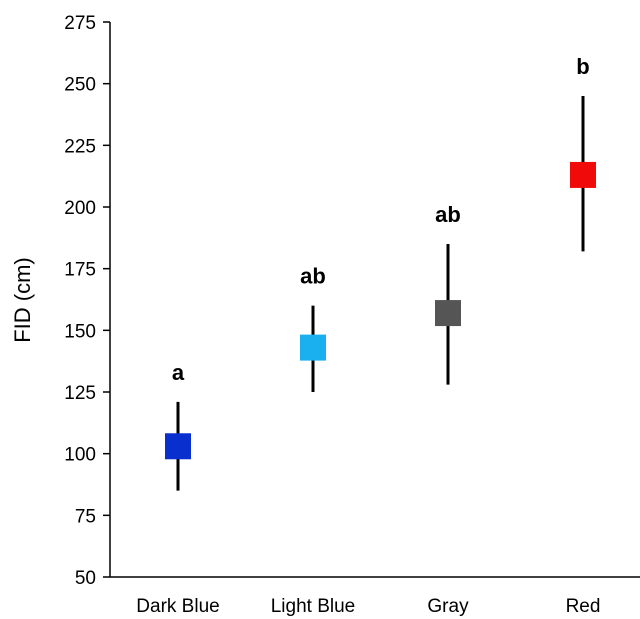 This screenshot has width=640, height=619. I want to click on x-tick-label: Red, so click(583, 606).